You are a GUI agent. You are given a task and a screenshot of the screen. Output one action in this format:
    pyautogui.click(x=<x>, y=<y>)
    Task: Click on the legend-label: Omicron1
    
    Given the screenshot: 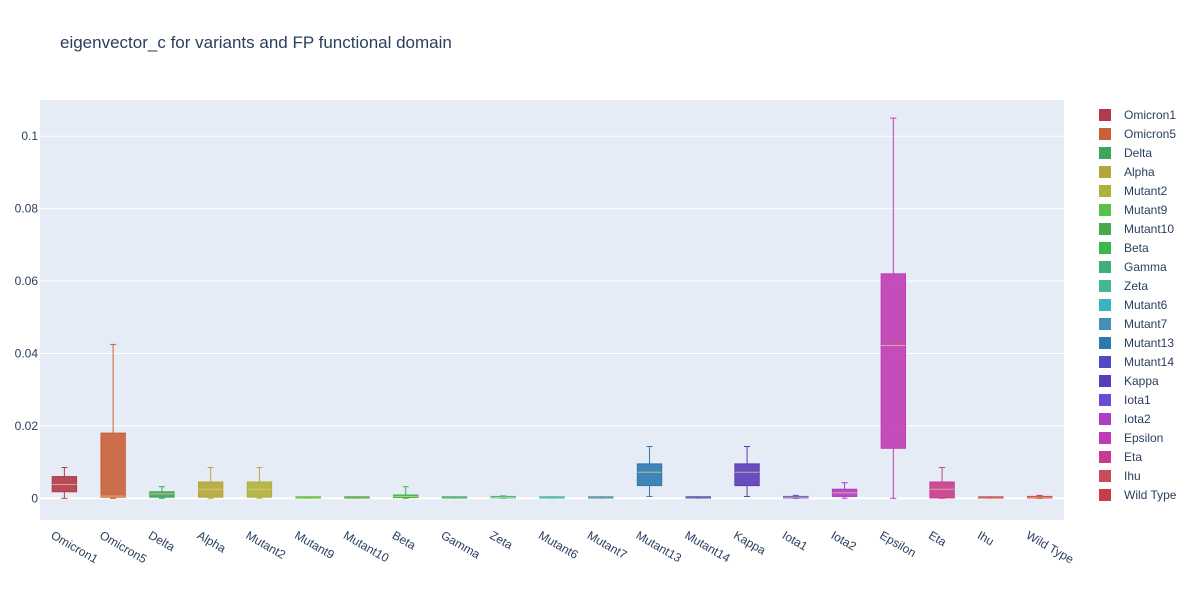 What is the action you would take?
    pyautogui.click(x=1150, y=114)
    